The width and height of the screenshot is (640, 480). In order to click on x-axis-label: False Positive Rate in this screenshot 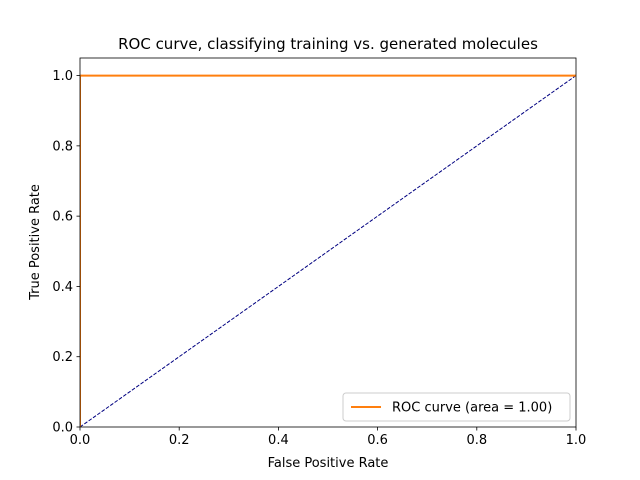, I will do `click(328, 463)`.